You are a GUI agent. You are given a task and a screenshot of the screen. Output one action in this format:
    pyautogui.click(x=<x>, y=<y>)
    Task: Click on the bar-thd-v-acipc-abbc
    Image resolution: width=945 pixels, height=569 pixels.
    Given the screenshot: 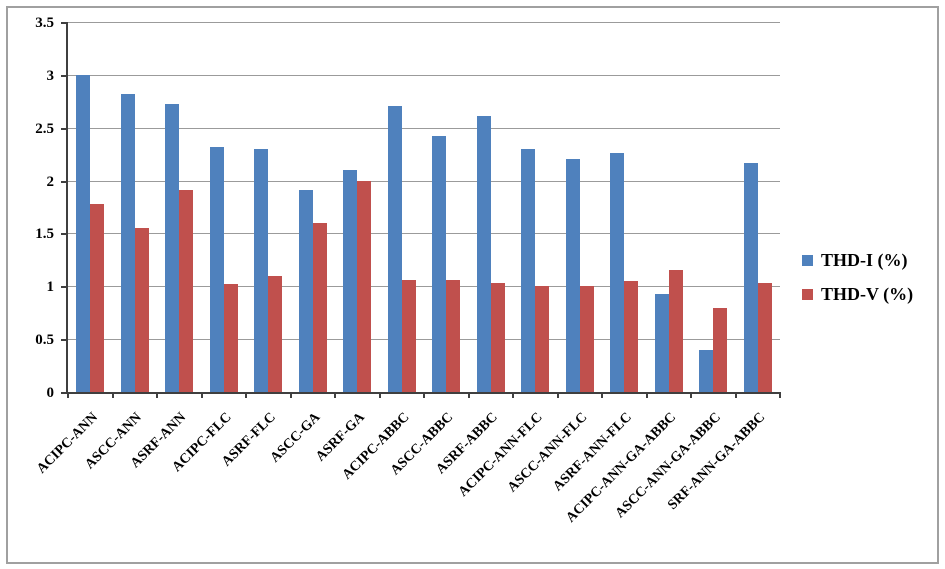 What is the action you would take?
    pyautogui.click(x=409, y=336)
    